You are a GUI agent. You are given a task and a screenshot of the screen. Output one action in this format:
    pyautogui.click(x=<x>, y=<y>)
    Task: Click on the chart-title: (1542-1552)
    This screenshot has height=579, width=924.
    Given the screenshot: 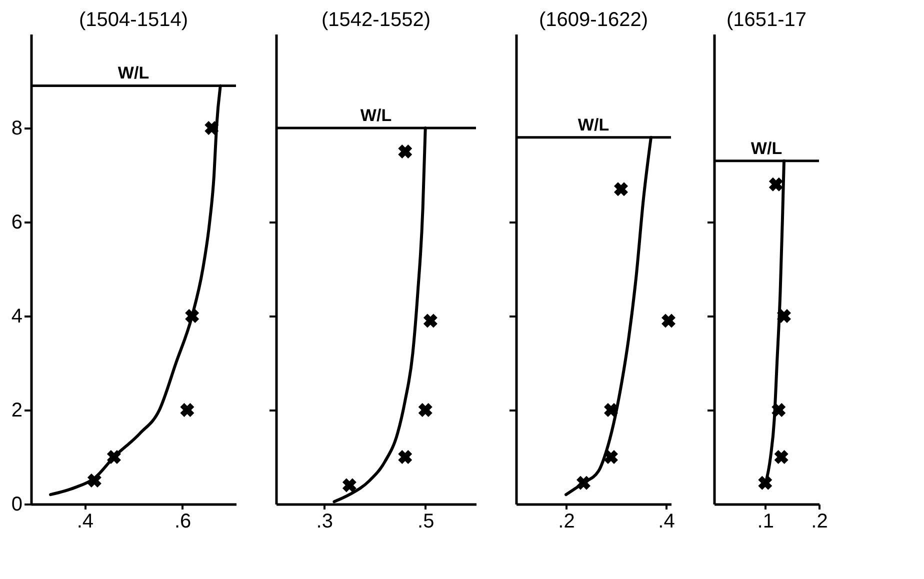 What is the action you would take?
    pyautogui.click(x=376, y=20)
    